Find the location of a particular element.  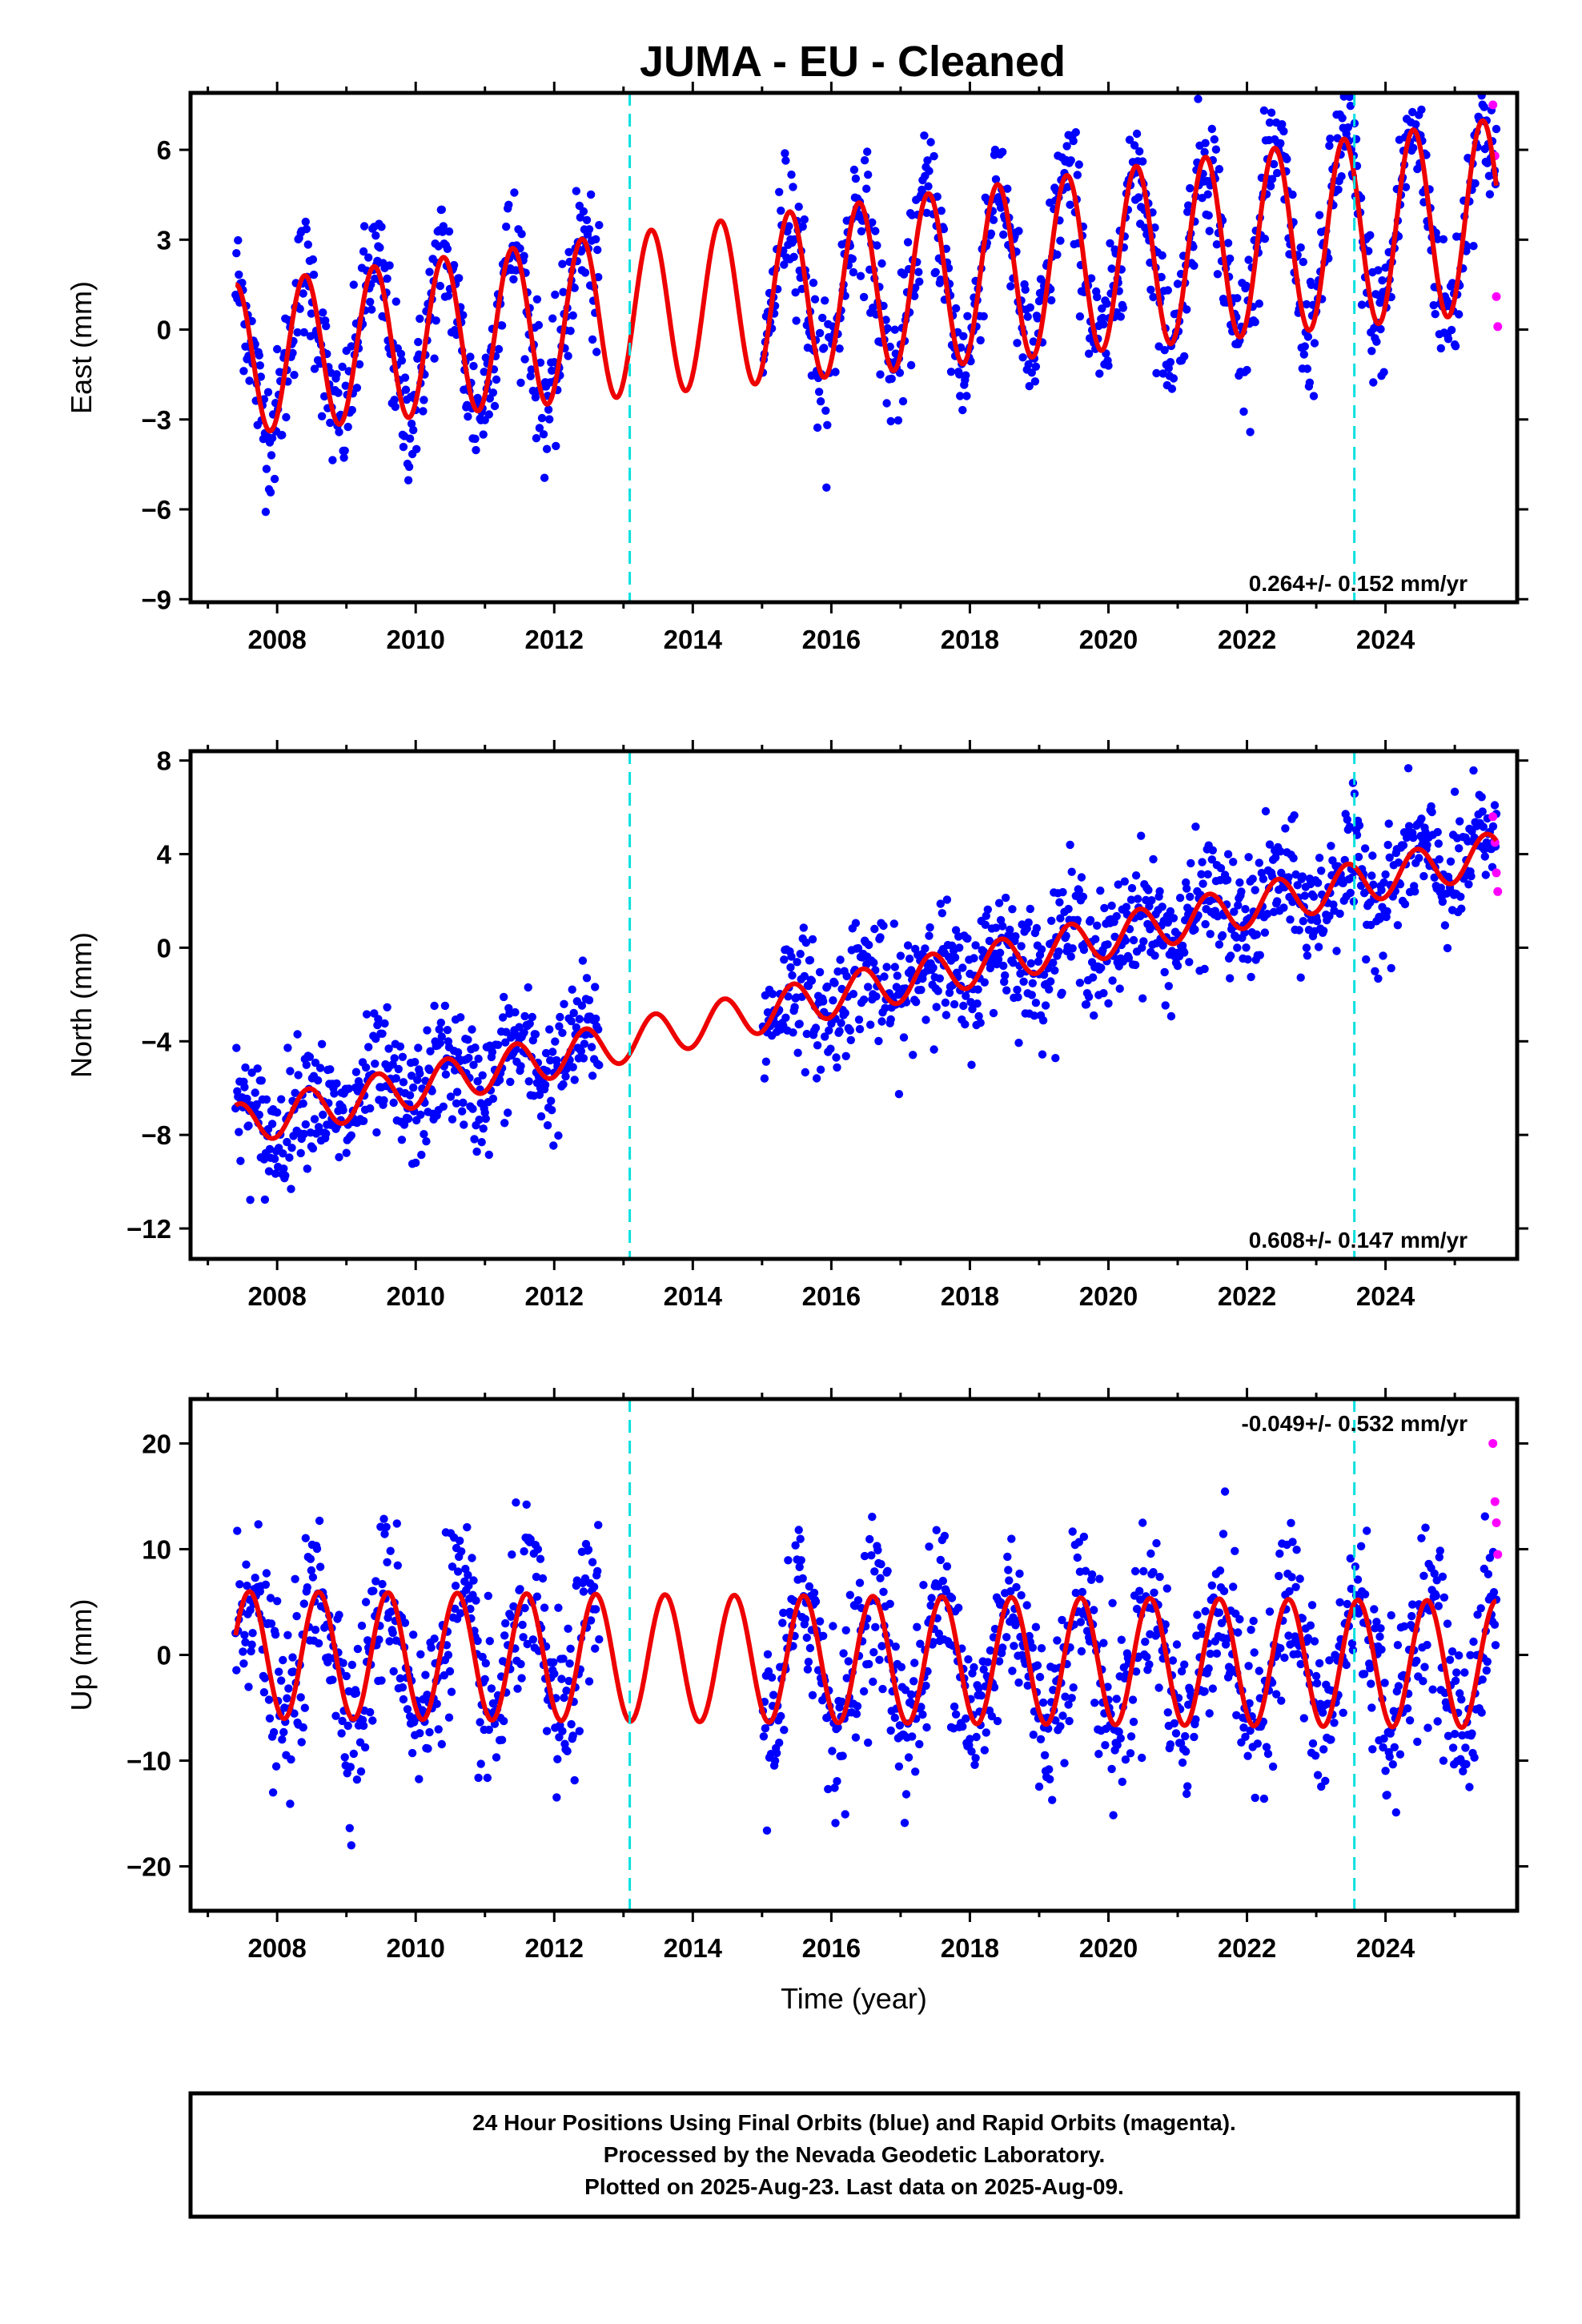

x-axis-label: Time (year) is located at coordinates (854, 1998).